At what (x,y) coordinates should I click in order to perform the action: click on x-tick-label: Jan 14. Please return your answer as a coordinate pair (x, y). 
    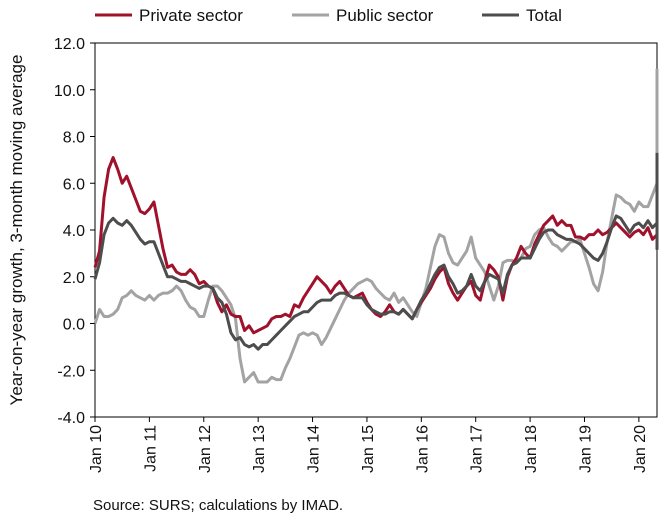
    Looking at the image, I should click on (314, 449).